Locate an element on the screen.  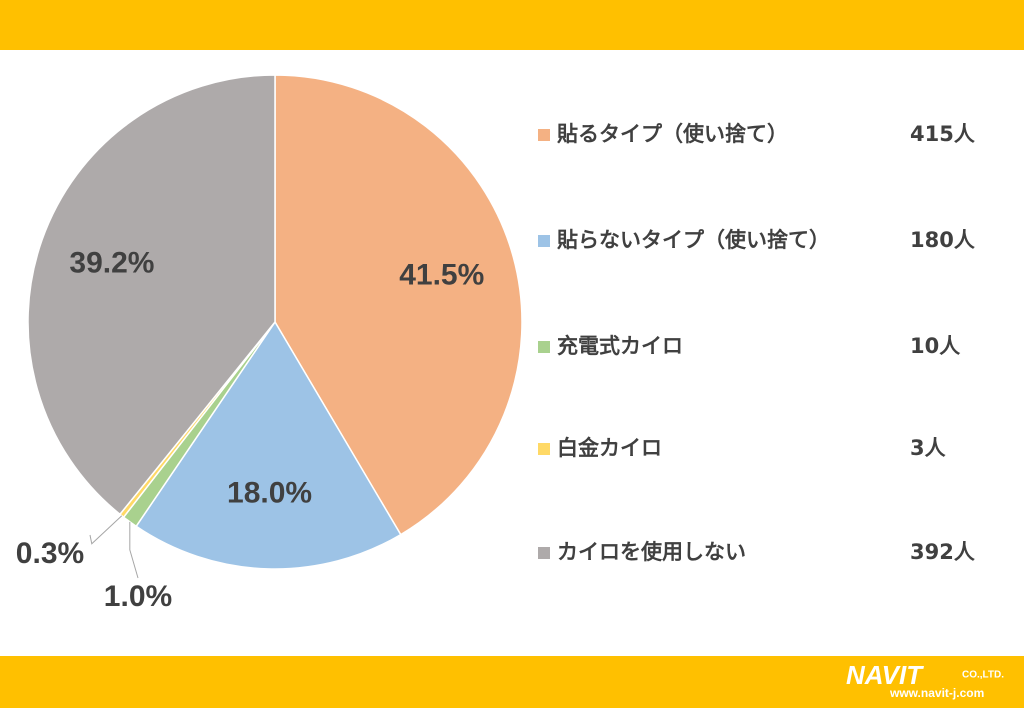
data-label: 1.0% is located at coordinates (138, 596).